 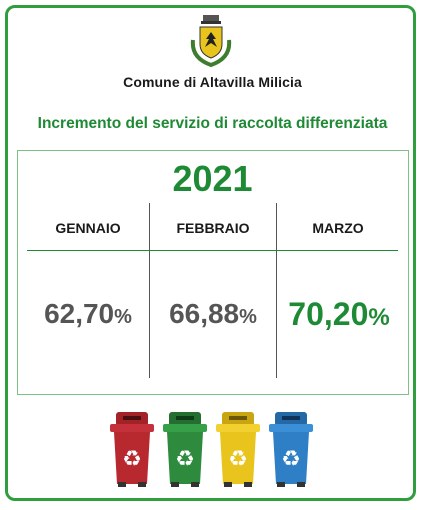 I want to click on value-marzo: 70,20%, so click(x=339, y=314).